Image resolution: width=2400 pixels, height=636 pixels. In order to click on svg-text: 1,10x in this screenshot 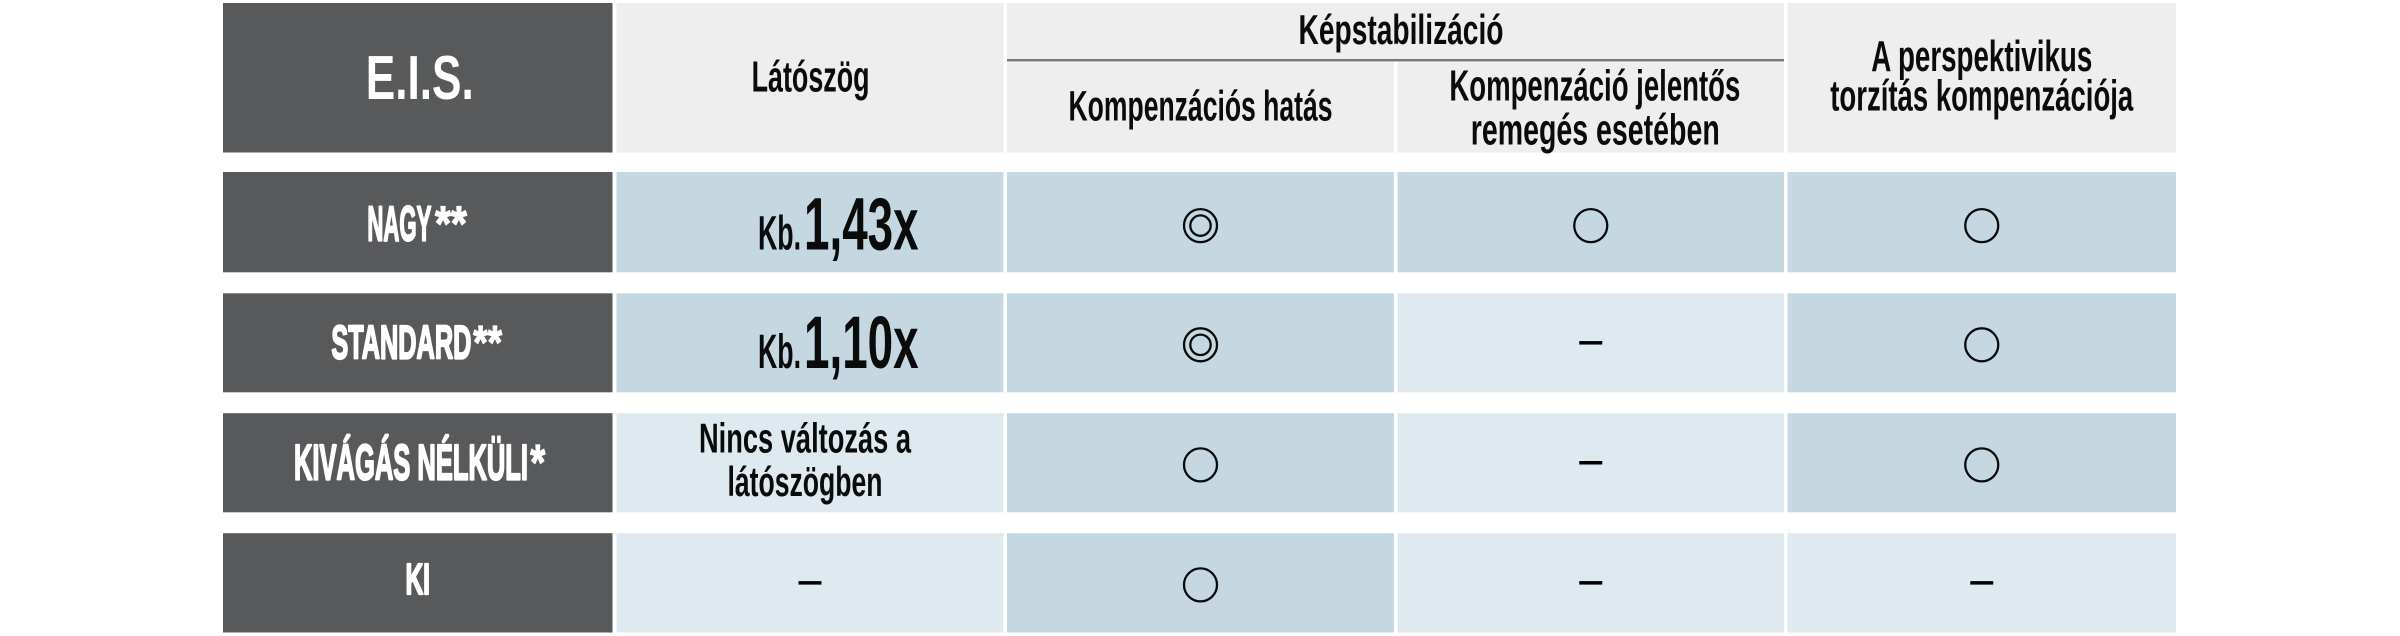, I will do `click(861, 342)`.